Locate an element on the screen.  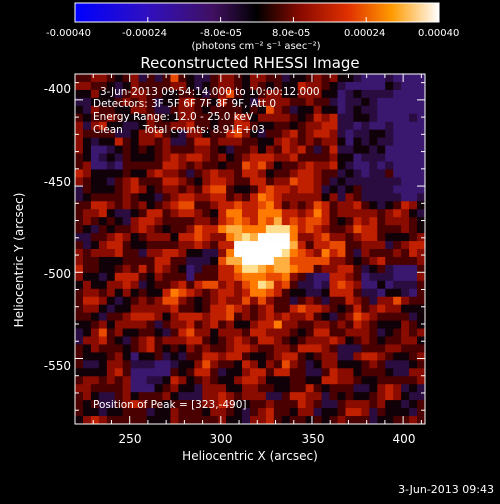
colorbar-tick-label: 0.00024 is located at coordinates (364, 33).